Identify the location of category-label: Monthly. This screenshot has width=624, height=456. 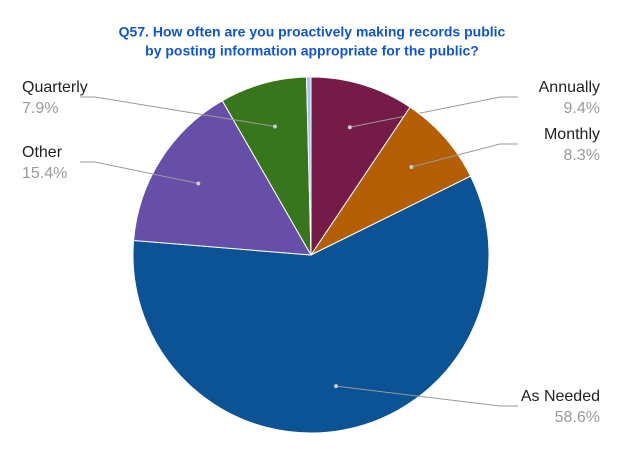
(572, 134).